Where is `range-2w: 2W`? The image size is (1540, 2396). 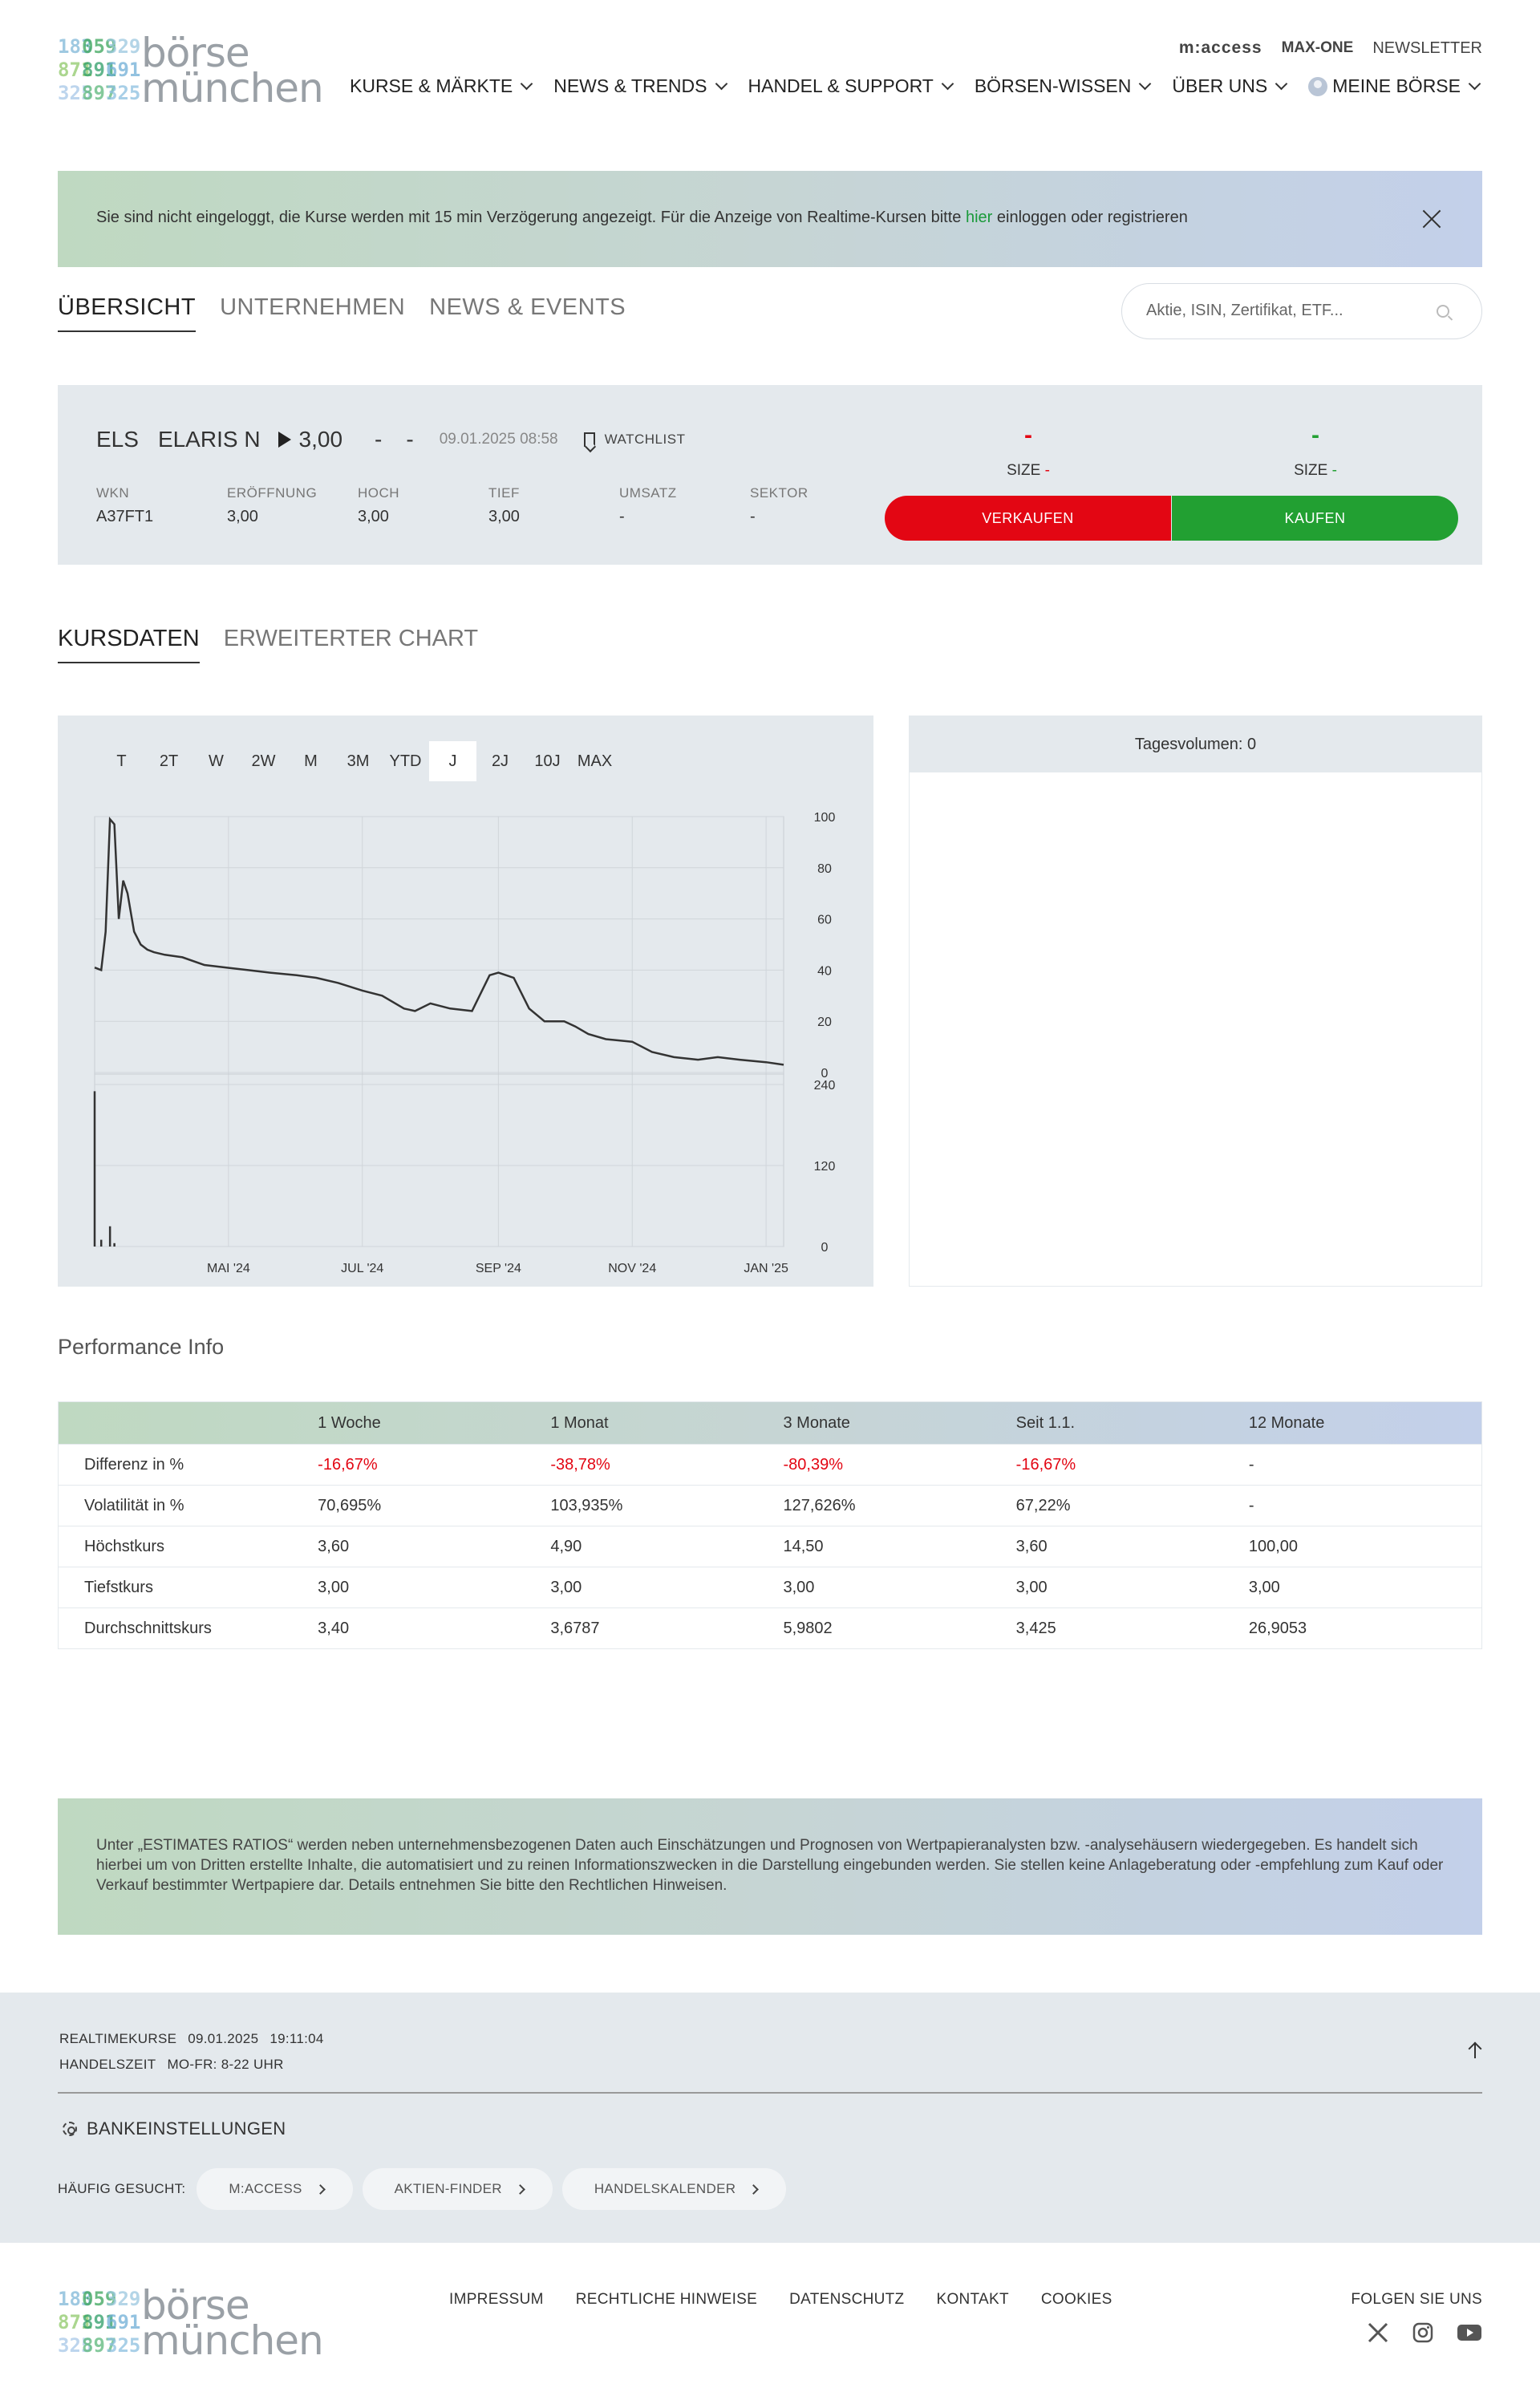 range-2w: 2W is located at coordinates (263, 761).